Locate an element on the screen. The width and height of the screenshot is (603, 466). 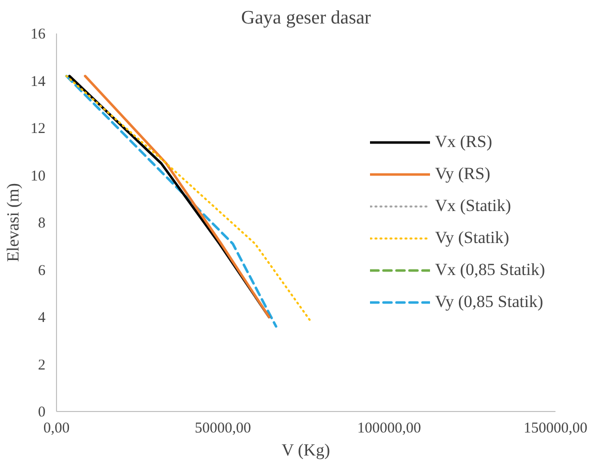
legend-label: Vy (0,85 Statik) is located at coordinates (489, 302).